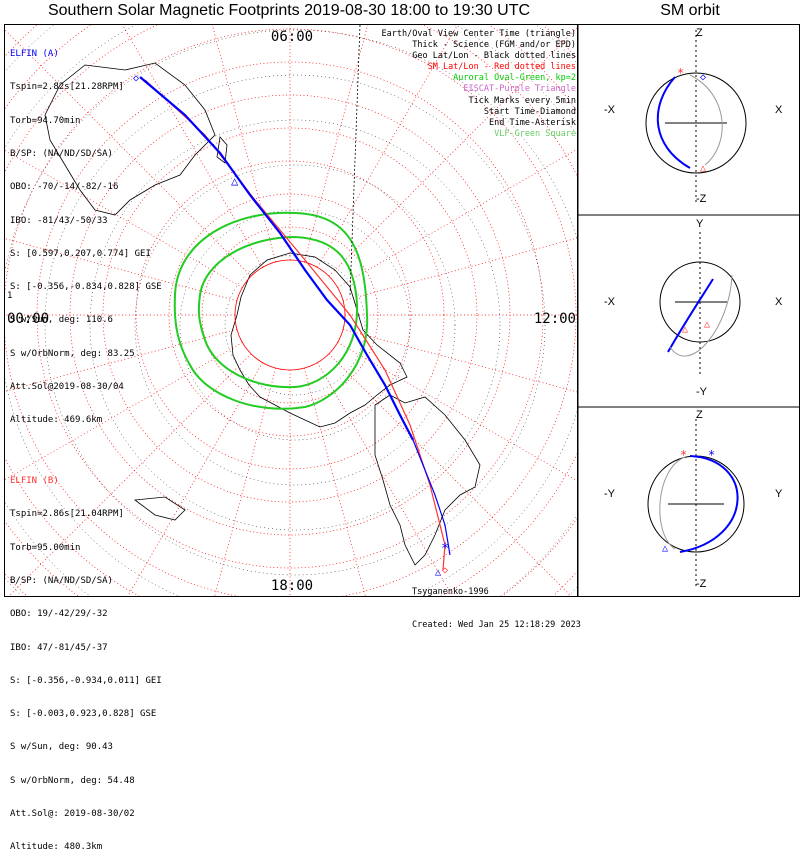  What do you see at coordinates (67, 87) in the screenshot?
I see `elfin-a-line: Tspin=2.82s[21.28RPM]` at bounding box center [67, 87].